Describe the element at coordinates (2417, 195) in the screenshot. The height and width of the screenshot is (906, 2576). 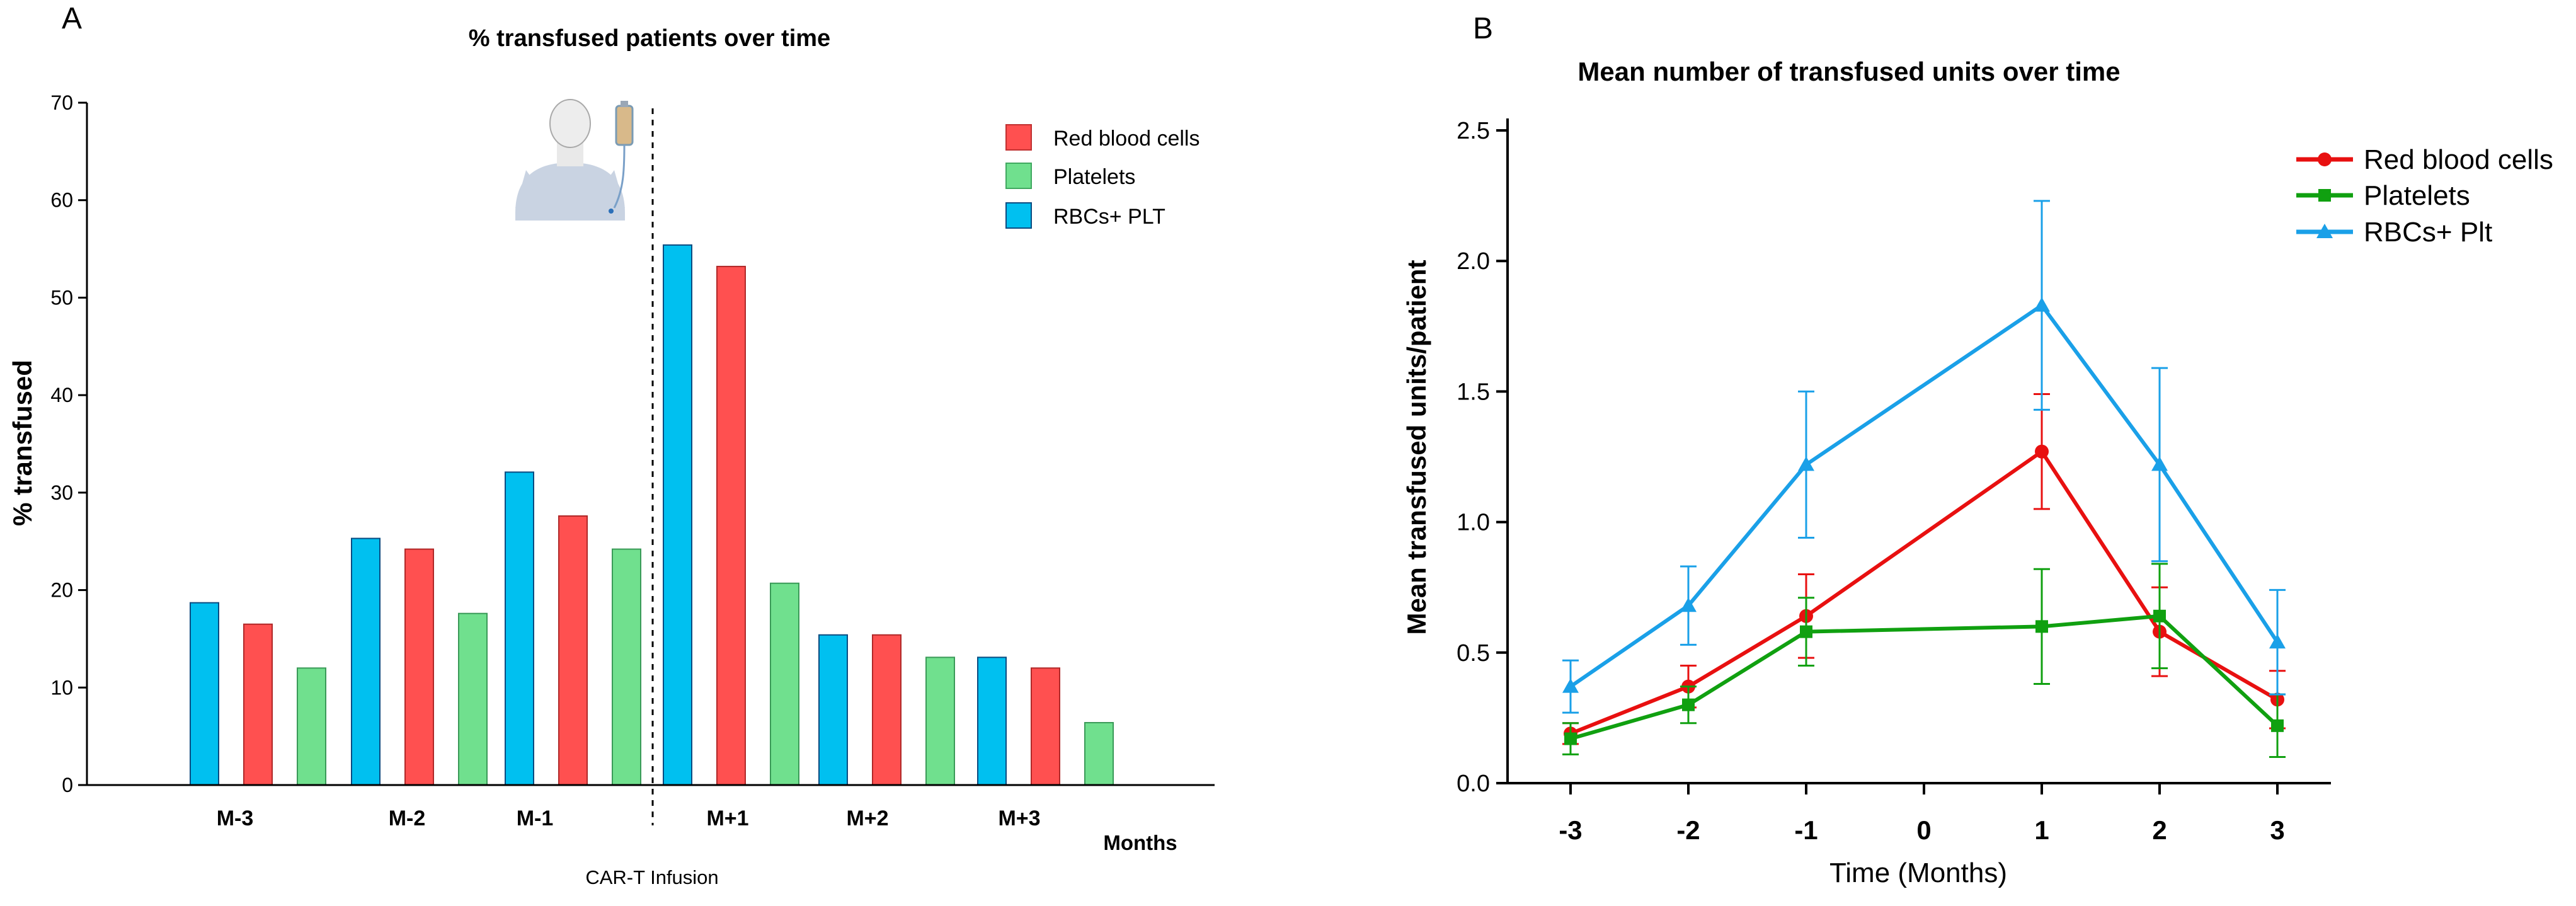
I see `legend-b-label-platelets: Platelets` at that location.